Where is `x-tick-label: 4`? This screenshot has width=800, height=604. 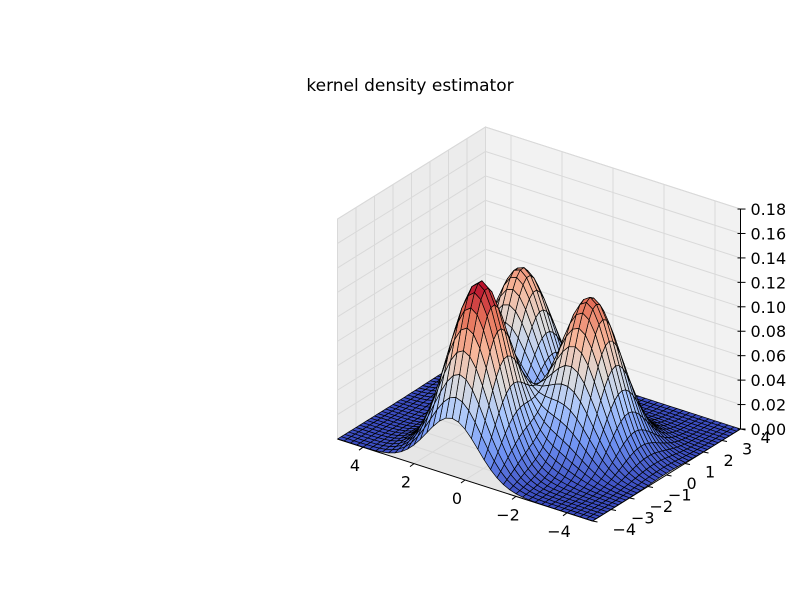 x-tick-label: 4 is located at coordinates (355, 465).